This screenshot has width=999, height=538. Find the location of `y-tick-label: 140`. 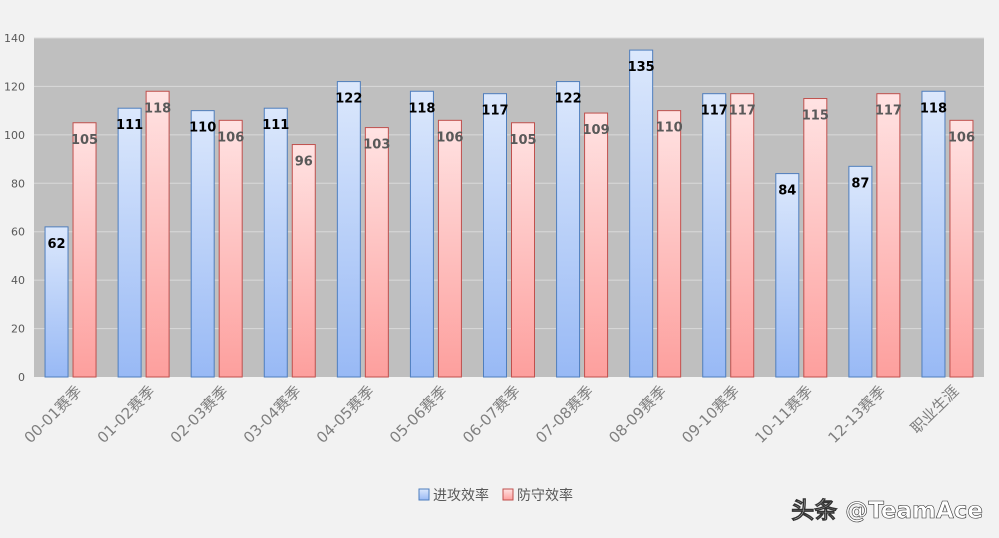

y-tick-label: 140 is located at coordinates (14, 38).